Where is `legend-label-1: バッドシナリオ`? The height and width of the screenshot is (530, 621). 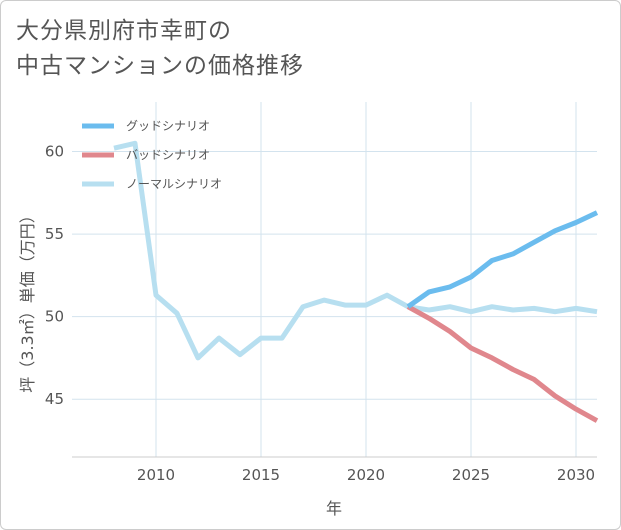 legend-label-1: バッドシナリオ is located at coordinates (168, 155).